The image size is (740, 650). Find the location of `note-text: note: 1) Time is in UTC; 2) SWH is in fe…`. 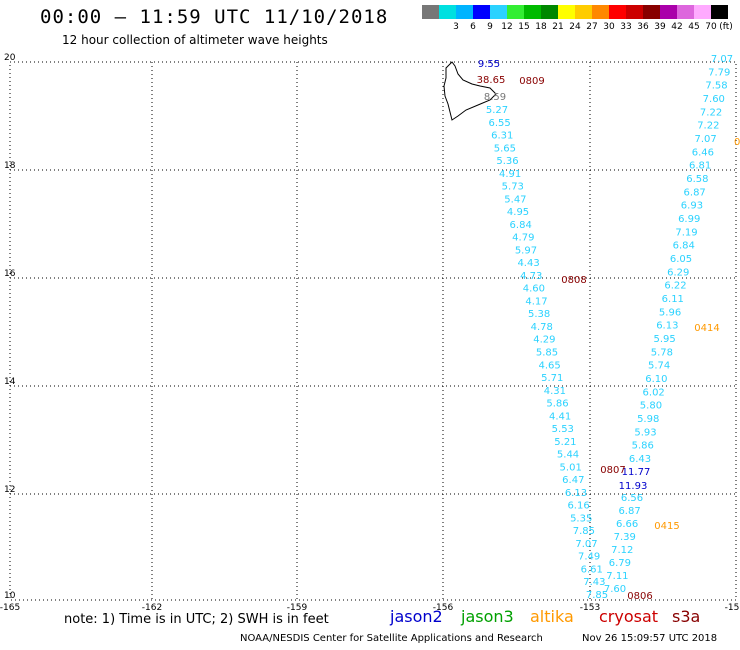

note-text: note: 1) Time is in UTC; 2) SWH is in fe… is located at coordinates (196, 619).